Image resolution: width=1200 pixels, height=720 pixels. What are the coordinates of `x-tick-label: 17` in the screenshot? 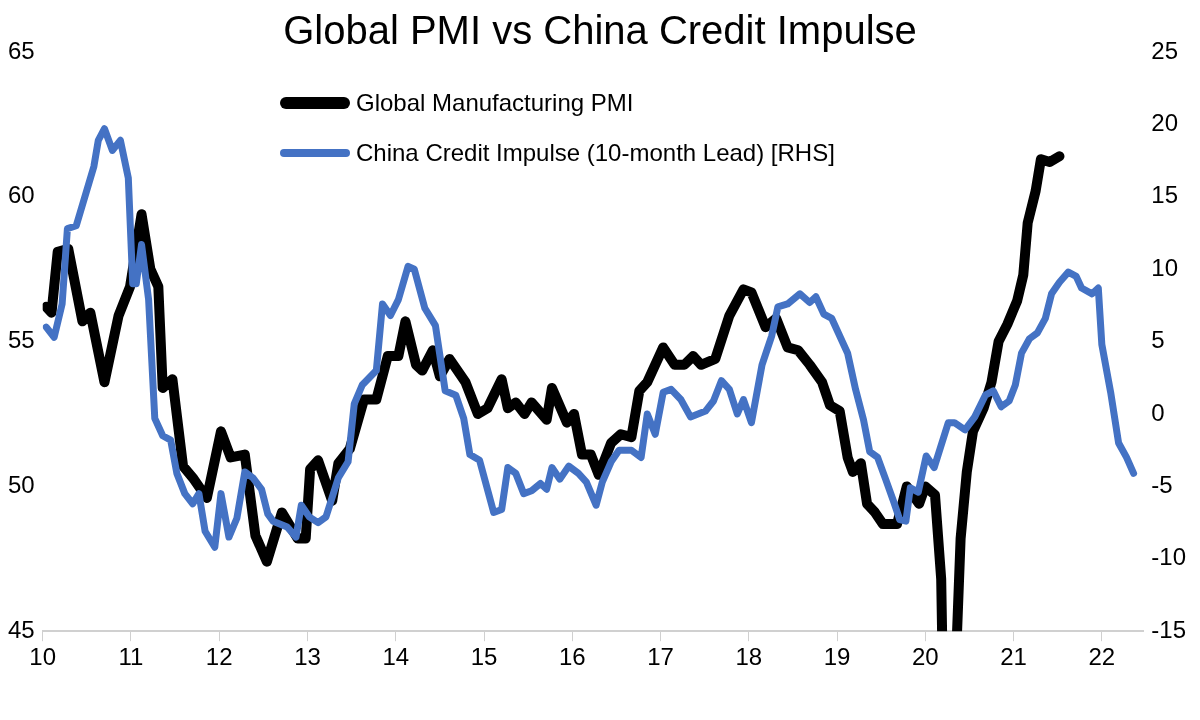 It's located at (660, 657).